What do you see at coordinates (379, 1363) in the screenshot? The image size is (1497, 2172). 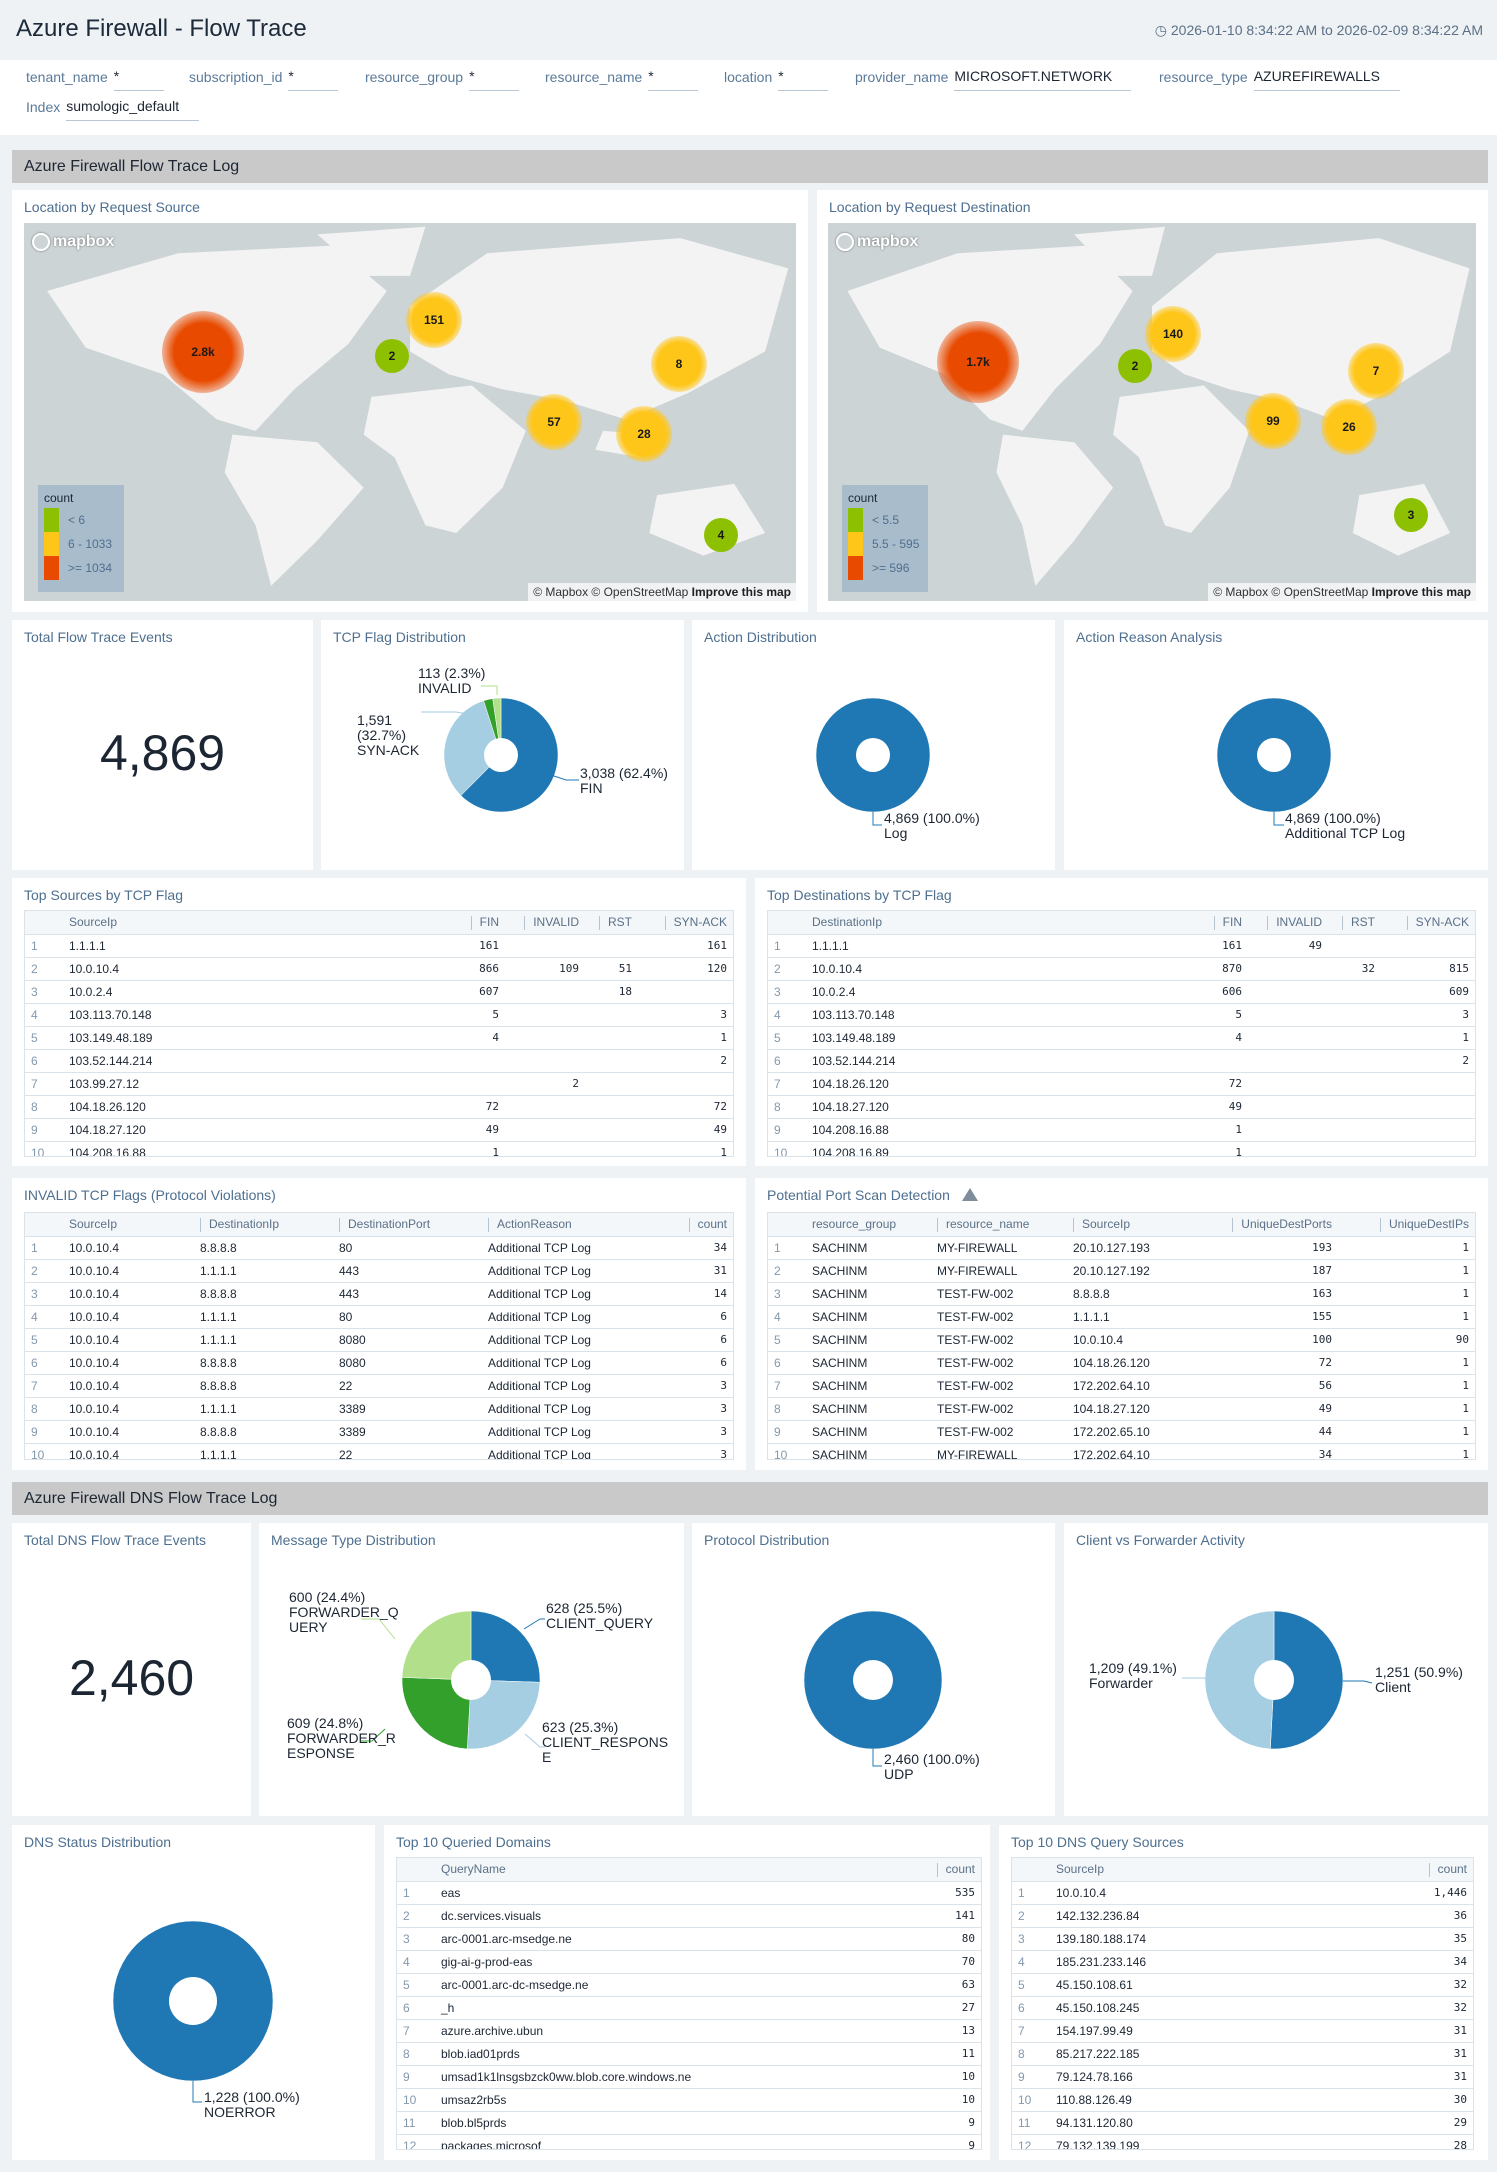 I see `table-row: 6 10.0.10.4 8.8.8.8 8080 Additional TCP Log 6` at bounding box center [379, 1363].